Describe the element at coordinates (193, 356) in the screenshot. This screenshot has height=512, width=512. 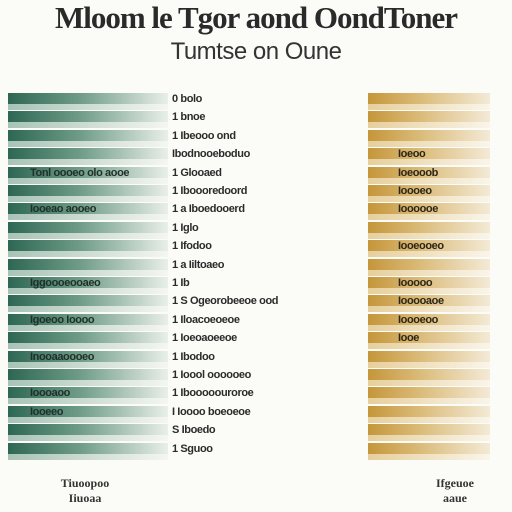
I see `middle-label: 1 Ibodoo` at that location.